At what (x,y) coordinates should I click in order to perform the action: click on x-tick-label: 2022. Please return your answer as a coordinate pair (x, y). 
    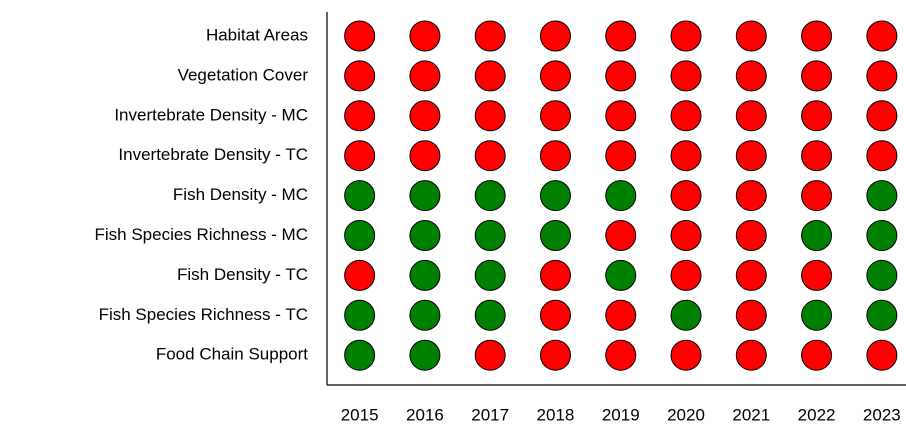
    Looking at the image, I should click on (817, 414).